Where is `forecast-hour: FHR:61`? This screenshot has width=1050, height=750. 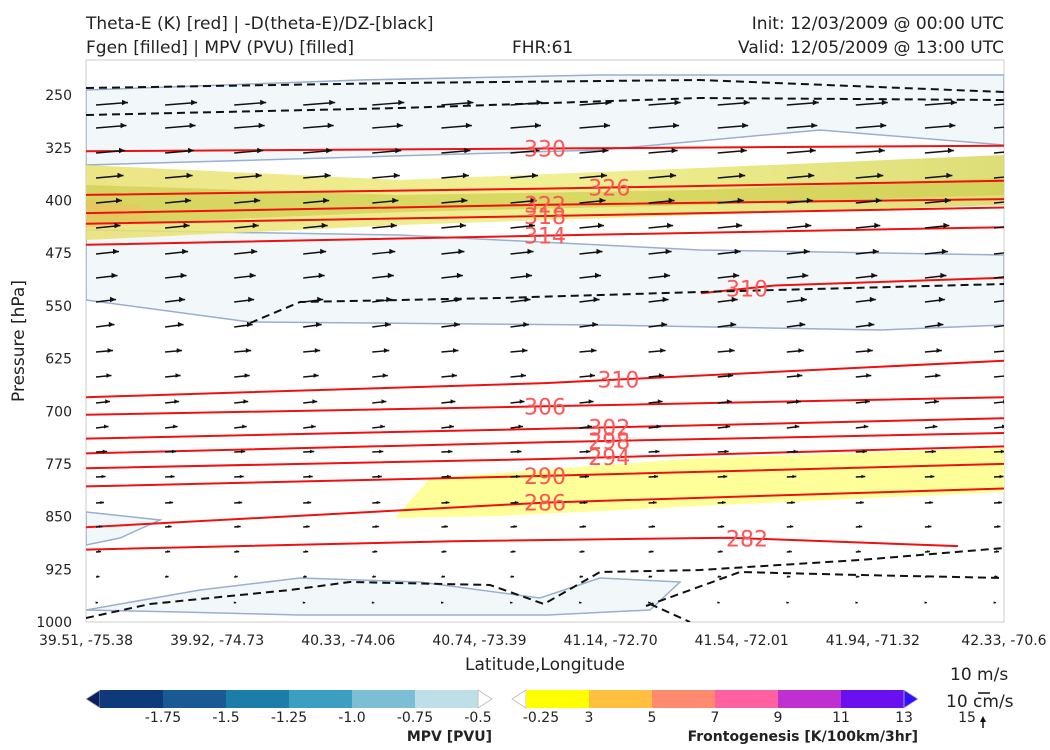 forecast-hour: FHR:61 is located at coordinates (543, 48).